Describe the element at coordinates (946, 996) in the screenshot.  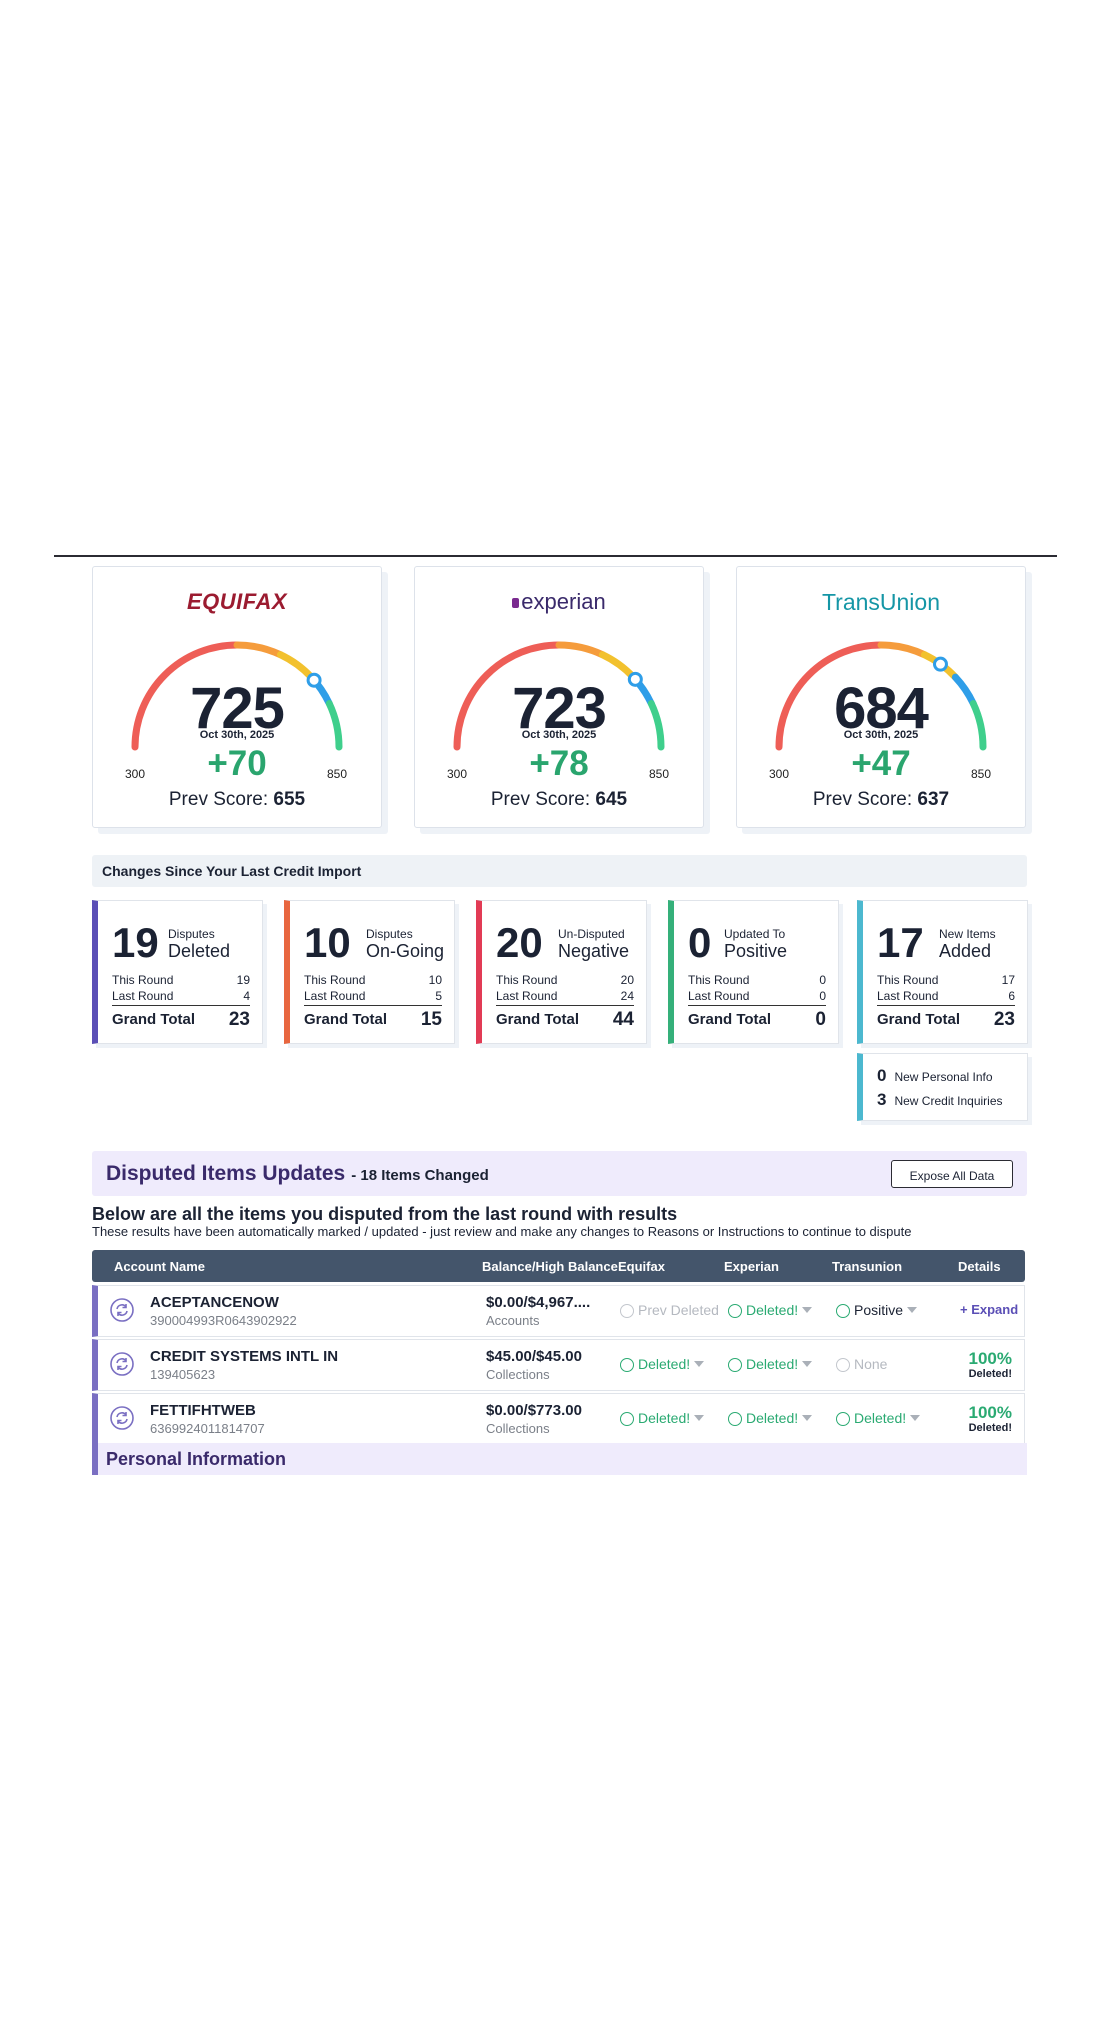
I see `stat-last-round: Last Round 6` at that location.